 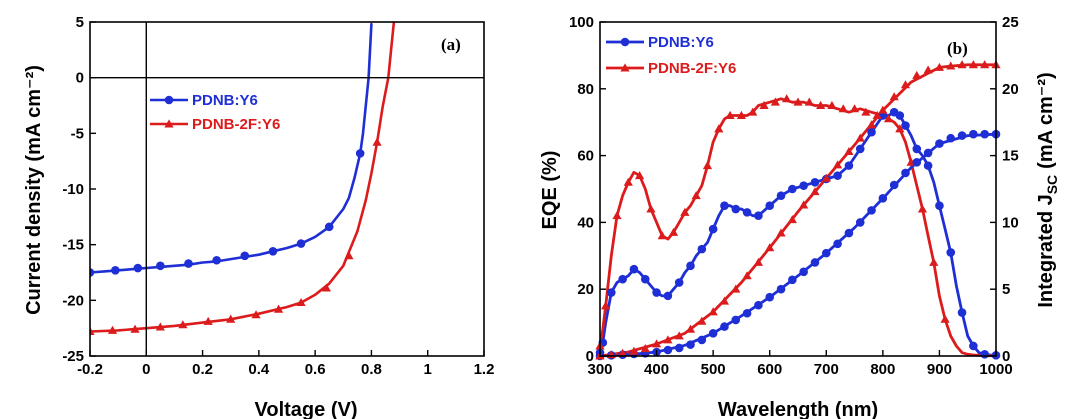 What do you see at coordinates (882, 369) in the screenshot?
I see `chart-b-x-tick-label: 800` at bounding box center [882, 369].